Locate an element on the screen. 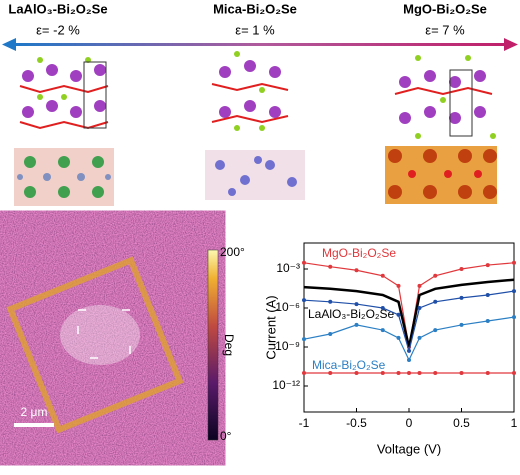 The image size is (520, 475). y-tick-label: 10⁻¹² is located at coordinates (286, 385).